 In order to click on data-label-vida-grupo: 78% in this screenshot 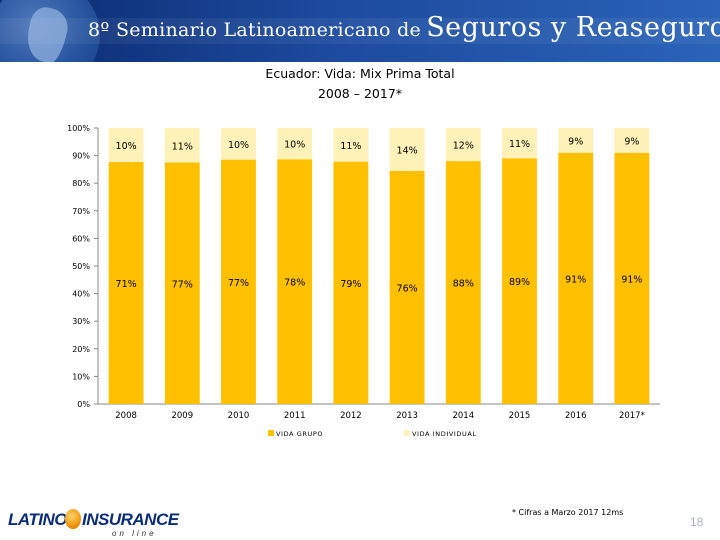, I will do `click(294, 283)`.